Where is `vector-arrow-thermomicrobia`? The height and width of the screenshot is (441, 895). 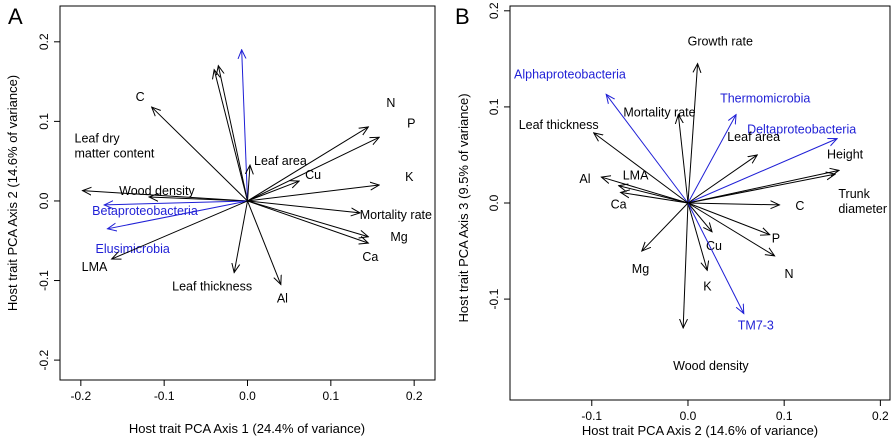
vector-arrow-thermomicrobia is located at coordinates (711, 159).